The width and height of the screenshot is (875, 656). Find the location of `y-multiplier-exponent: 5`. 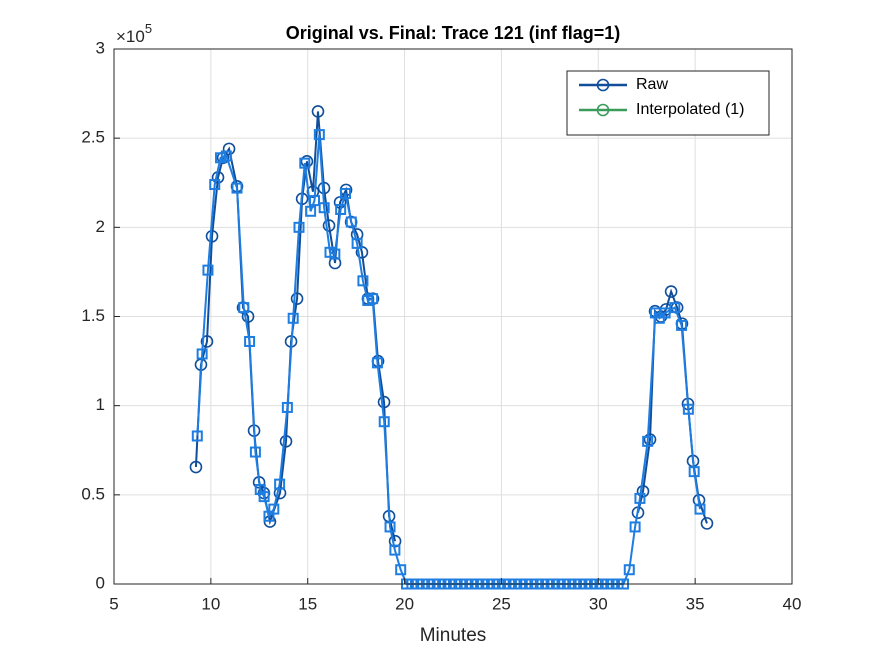

y-multiplier-exponent: 5 is located at coordinates (148, 28).